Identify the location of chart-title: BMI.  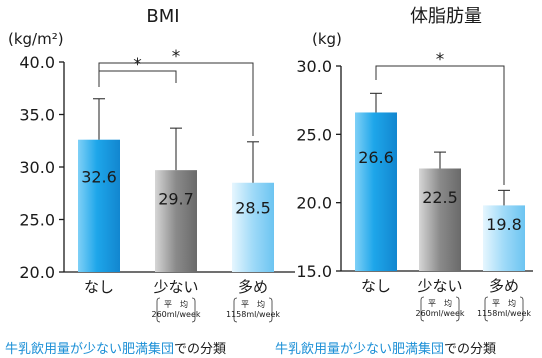
(162, 16).